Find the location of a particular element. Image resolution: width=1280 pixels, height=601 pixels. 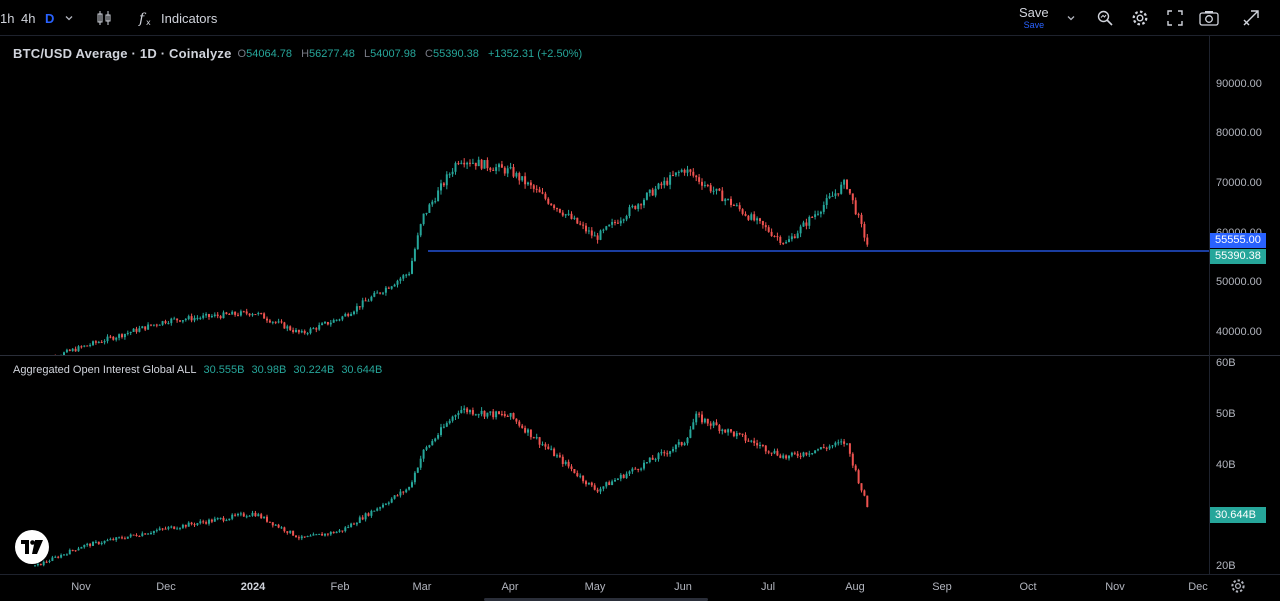

oi-last-value-tag: 30.644B is located at coordinates (1238, 515).